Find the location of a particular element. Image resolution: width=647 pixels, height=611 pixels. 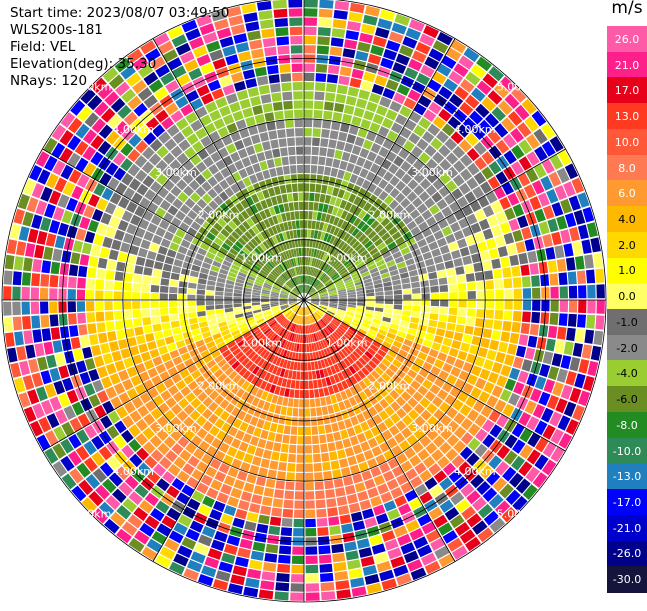

colorbar-tick-label: 17.0 is located at coordinates (627, 91).